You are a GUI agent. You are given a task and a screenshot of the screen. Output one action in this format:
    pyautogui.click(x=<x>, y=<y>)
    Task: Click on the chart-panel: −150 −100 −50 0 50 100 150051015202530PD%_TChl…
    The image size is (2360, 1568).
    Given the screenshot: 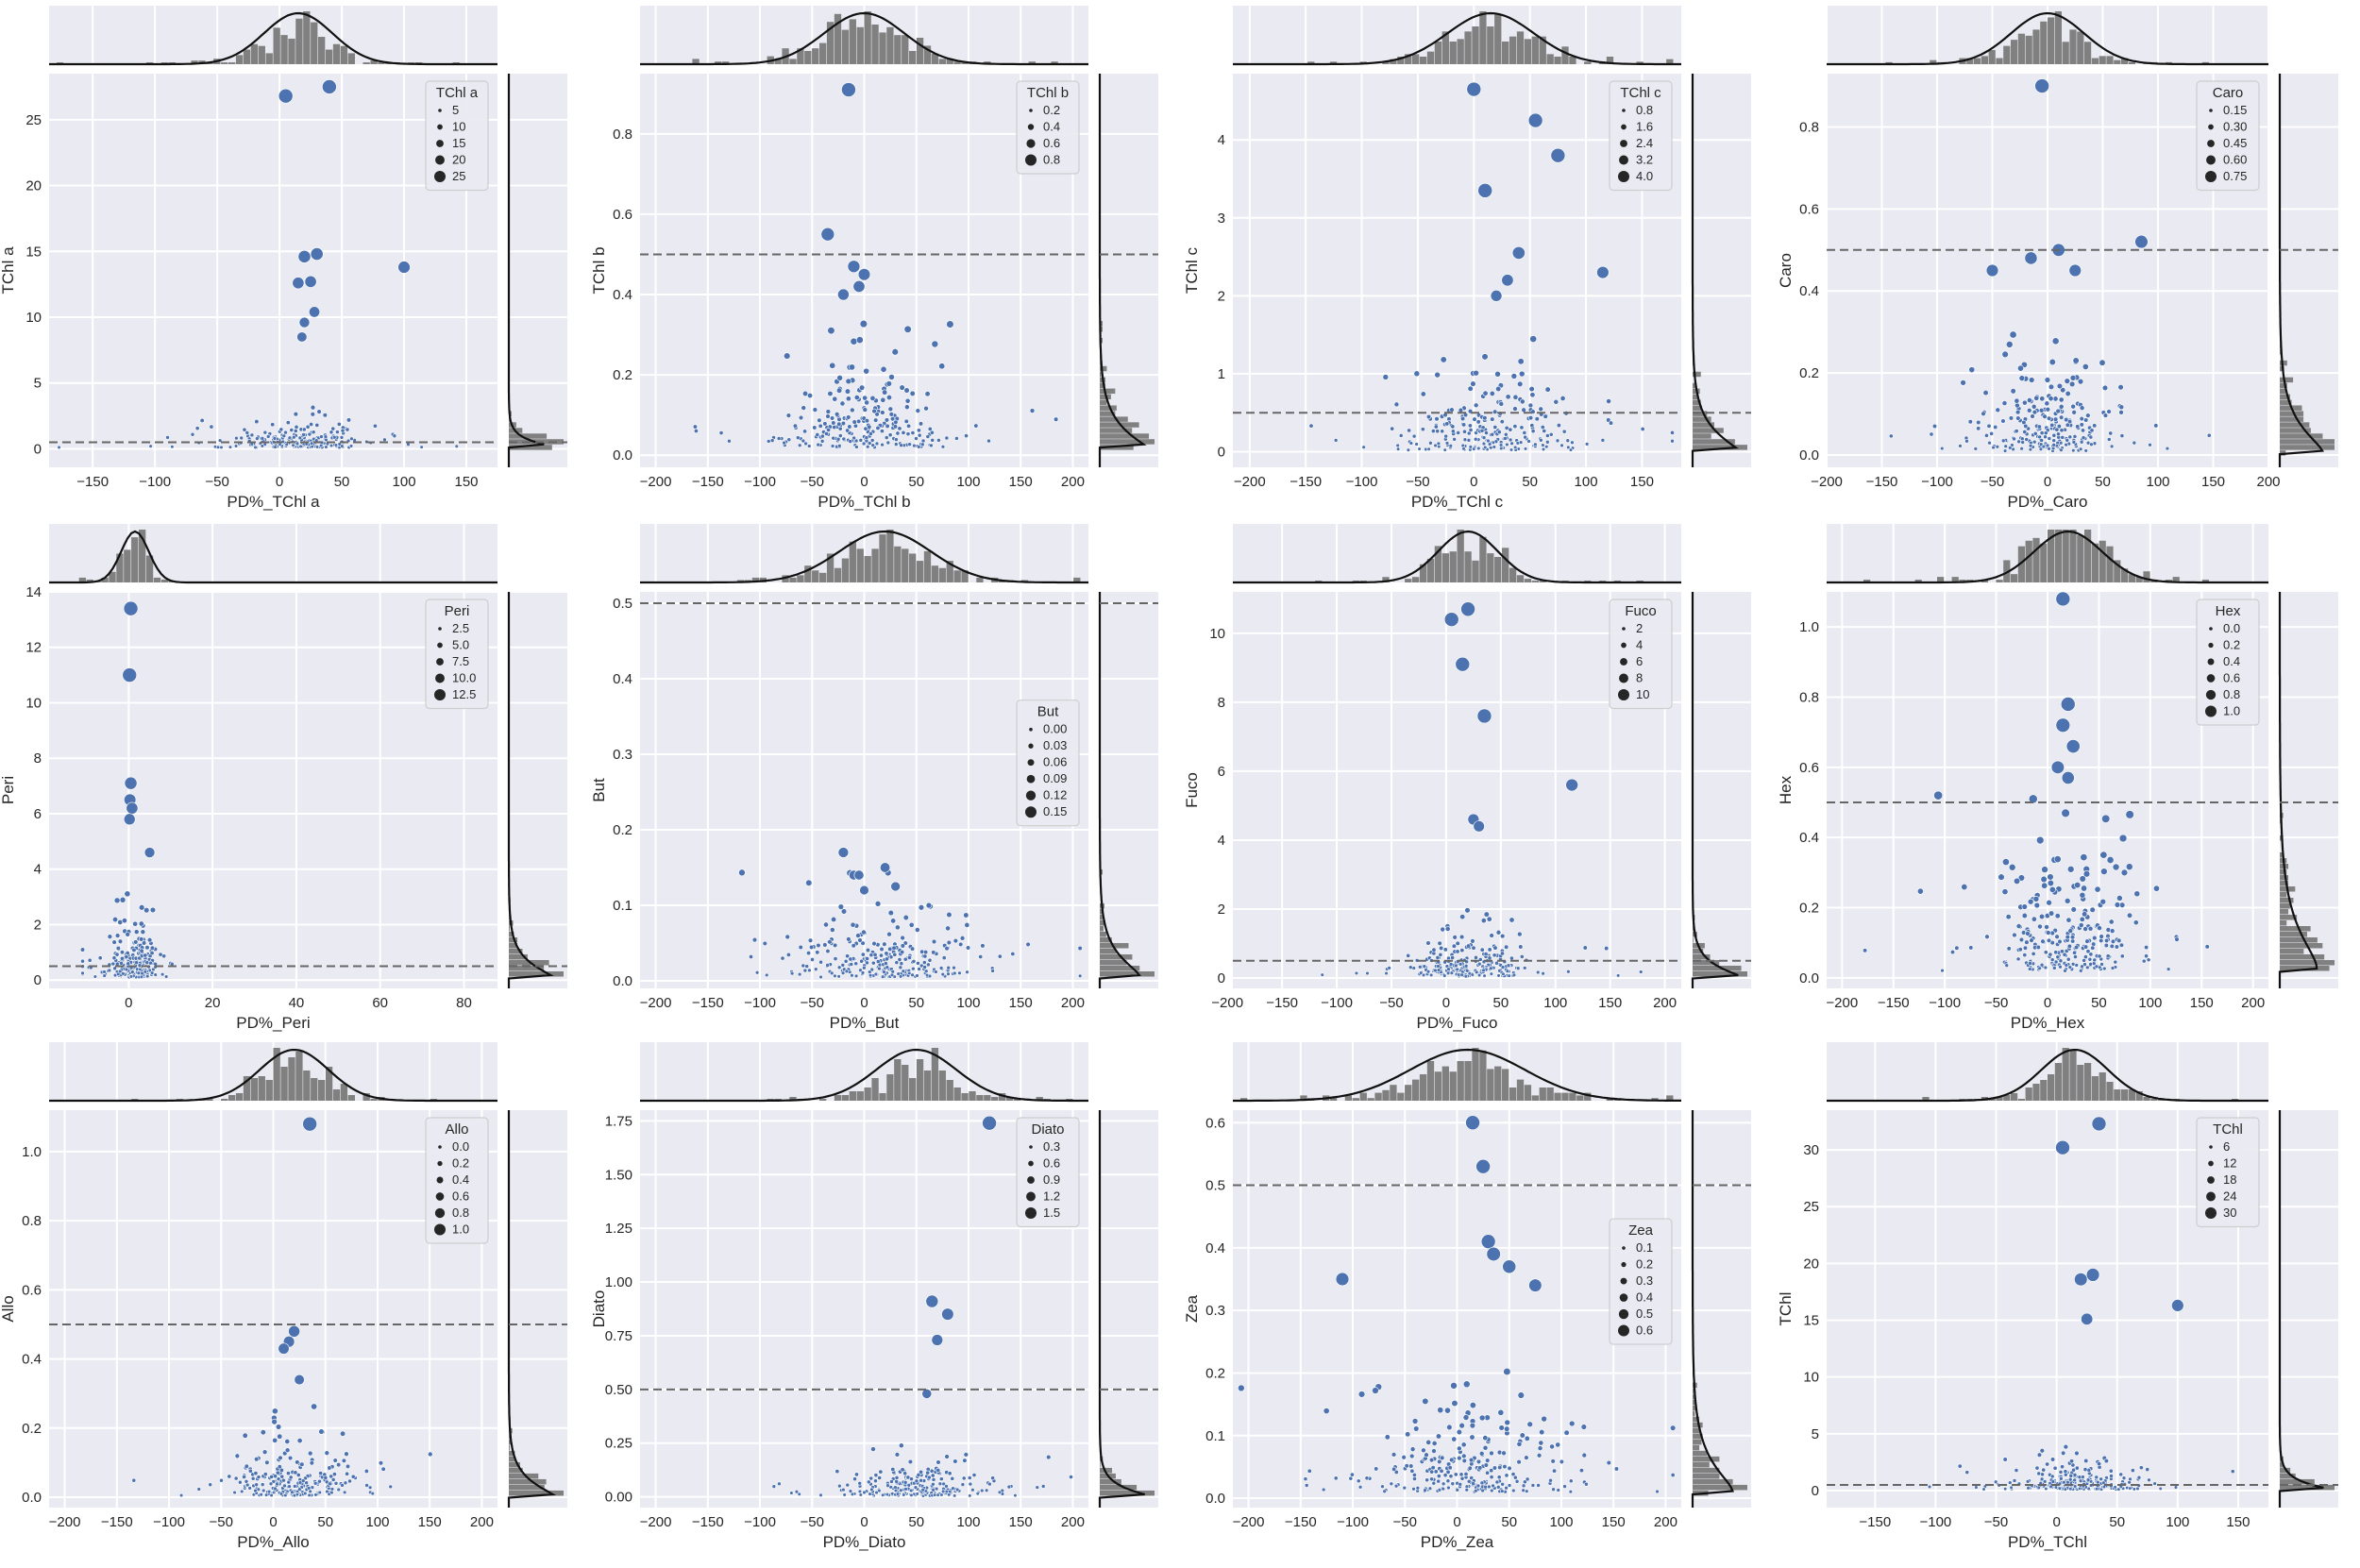 What is the action you would take?
    pyautogui.click(x=2057, y=1296)
    